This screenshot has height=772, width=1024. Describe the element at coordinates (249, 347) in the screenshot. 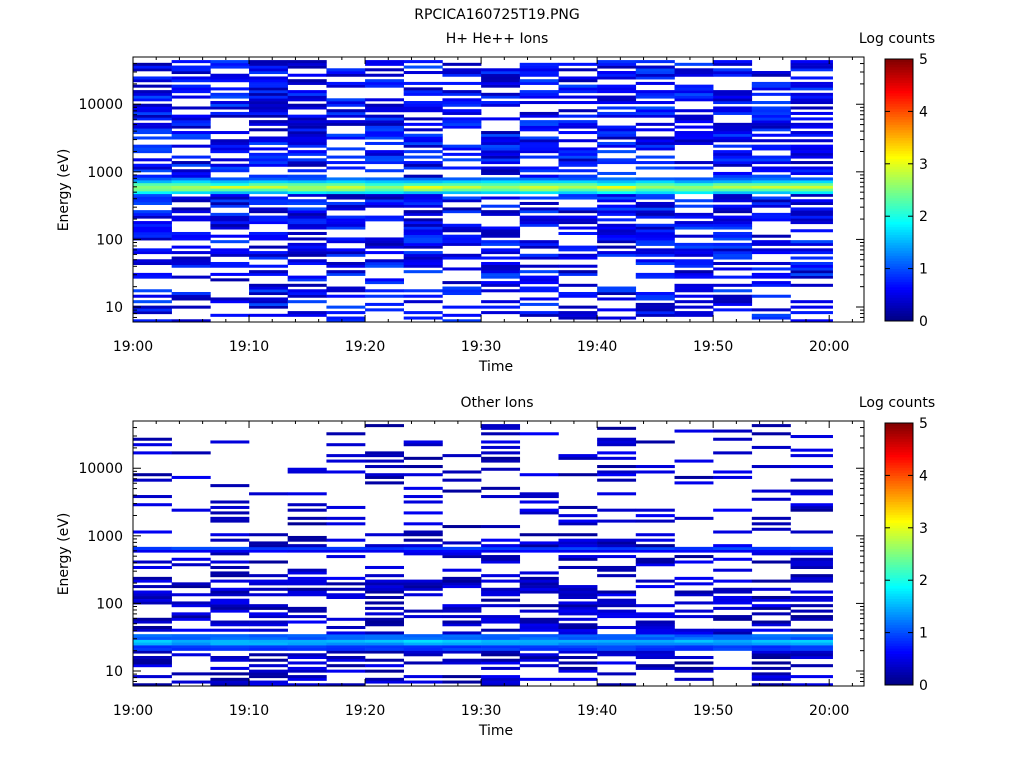

I see `x-tick-label: 19:10` at that location.